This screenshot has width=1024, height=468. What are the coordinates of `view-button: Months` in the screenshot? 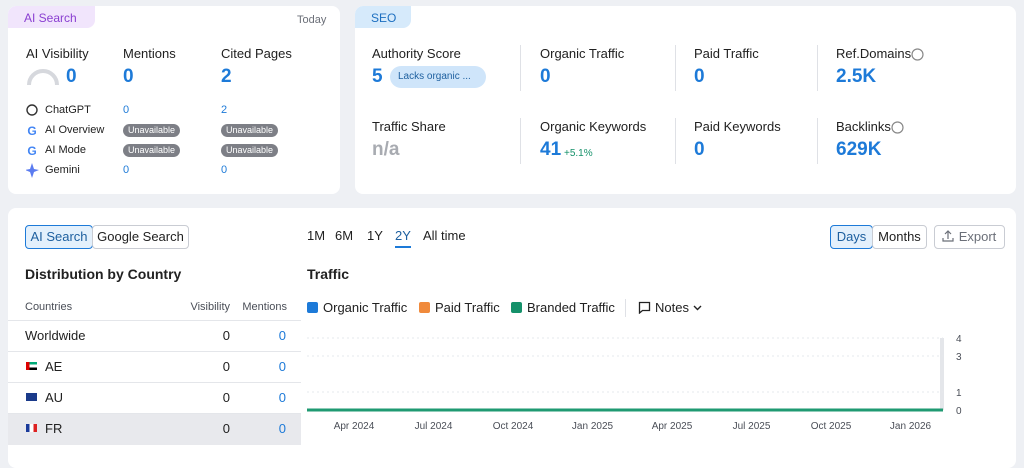 It's located at (899, 237).